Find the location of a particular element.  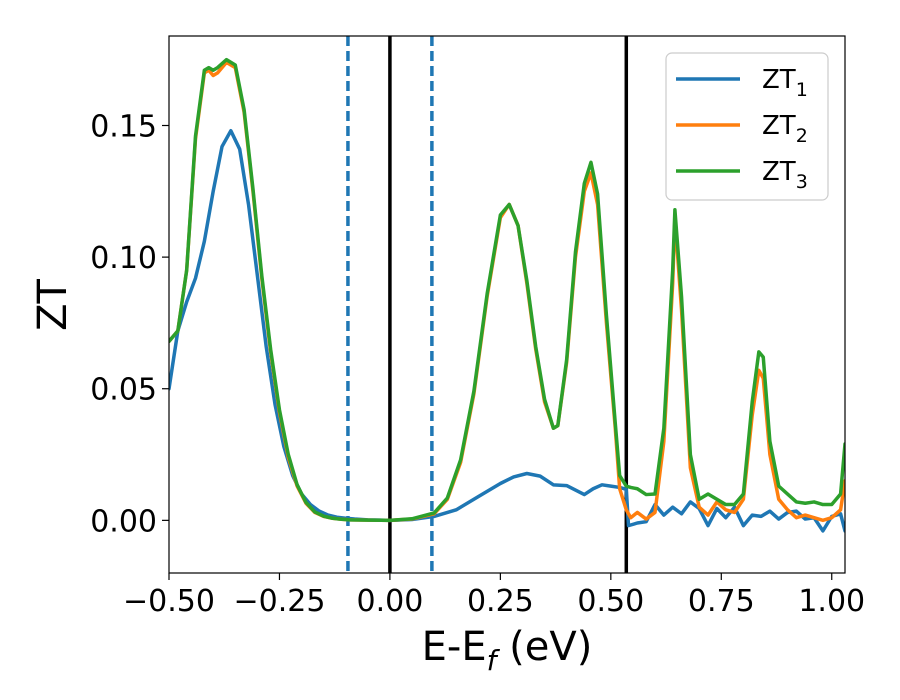

x-axis-label-suffix: (eV) is located at coordinates (544, 647).